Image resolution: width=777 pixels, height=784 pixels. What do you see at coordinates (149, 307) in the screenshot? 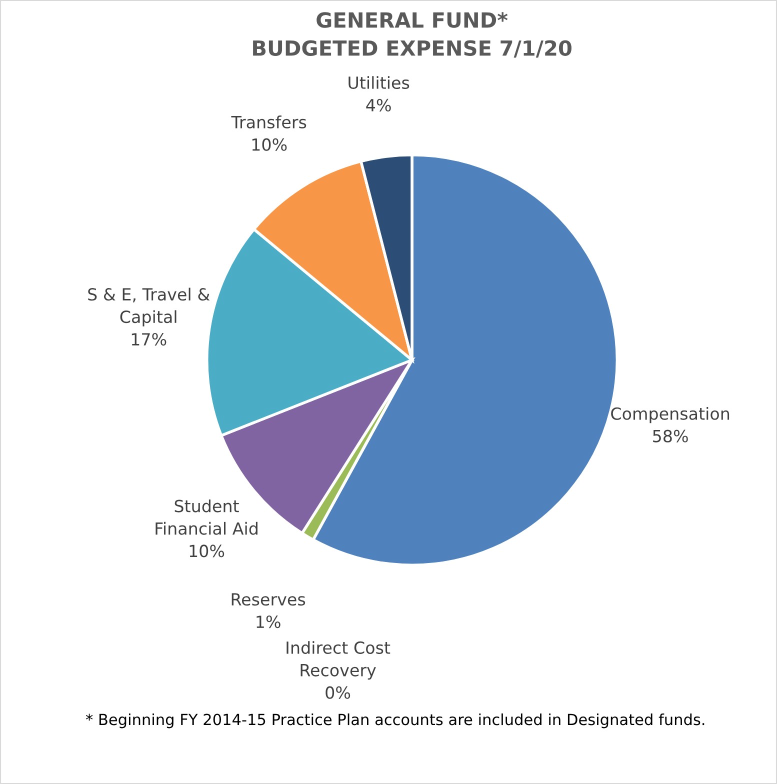
I see `slice-label: S & E, Travel & Capital` at bounding box center [149, 307].